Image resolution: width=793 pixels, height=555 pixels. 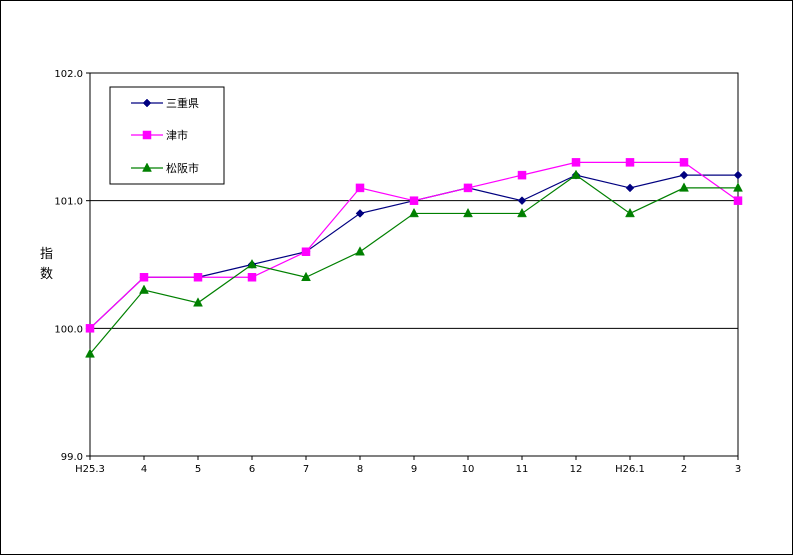 What do you see at coordinates (90, 469) in the screenshot?
I see `x-tick-label-0: H25.3` at bounding box center [90, 469].